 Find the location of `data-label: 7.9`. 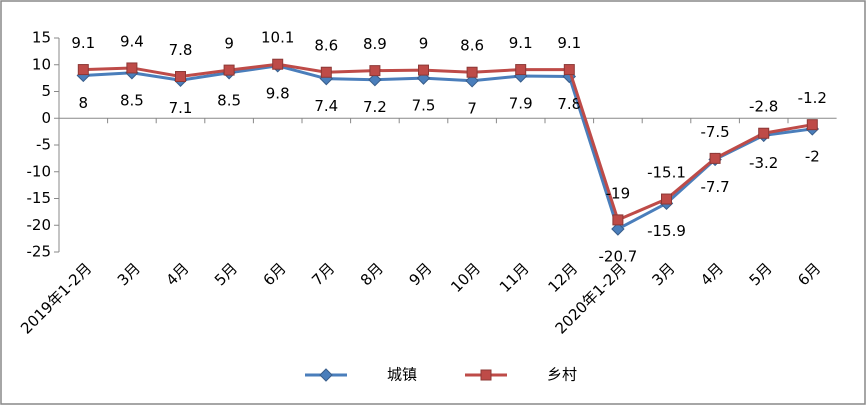

data-label: 7.9 is located at coordinates (521, 103).